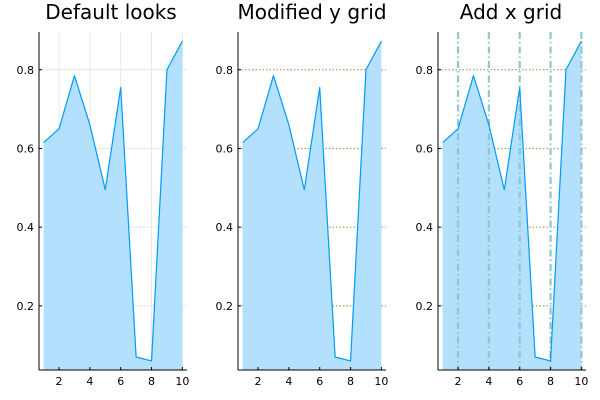 The image size is (600, 400). What do you see at coordinates (311, 12) in the screenshot?
I see `chart-title: Modified y grid` at bounding box center [311, 12].